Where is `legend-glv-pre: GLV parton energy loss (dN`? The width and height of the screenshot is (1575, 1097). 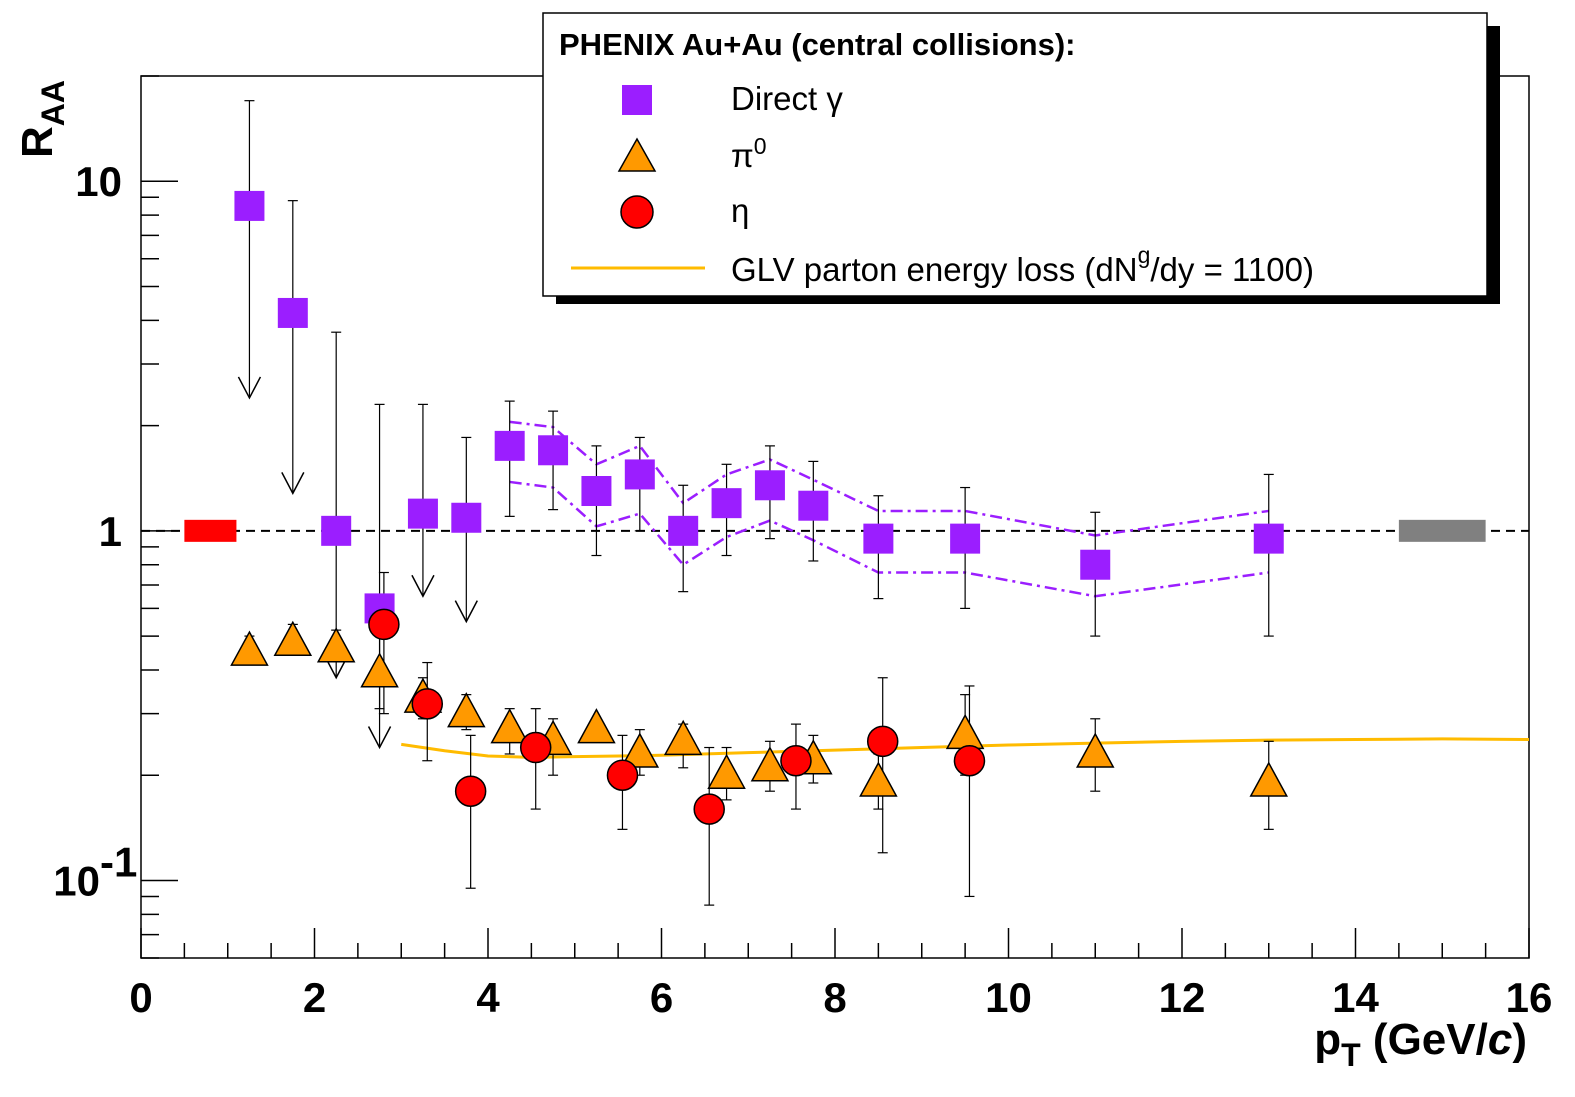 legend-glv-pre: GLV parton energy loss (dN is located at coordinates (934, 269).